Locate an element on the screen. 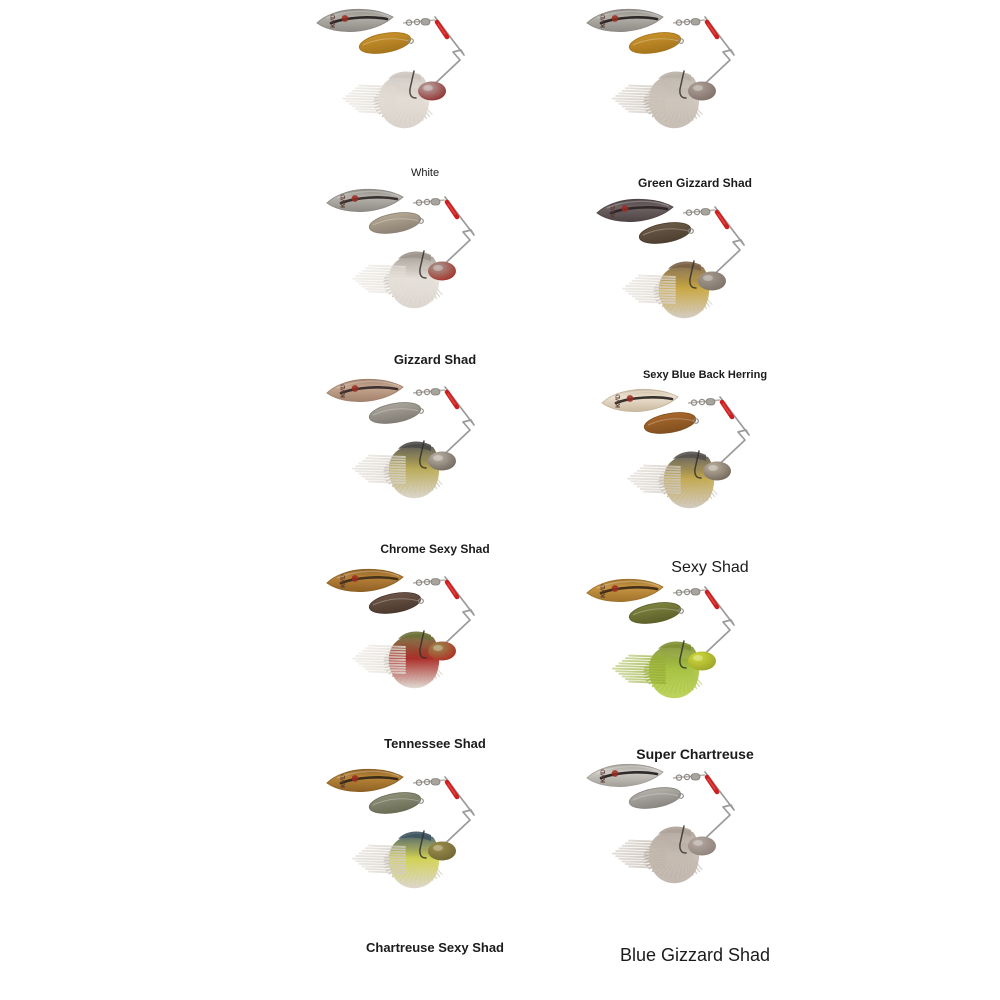 The height and width of the screenshot is (1000, 1000). lure-card-super-chartreuse: KVD Super Chartreuse is located at coordinates (695, 668).